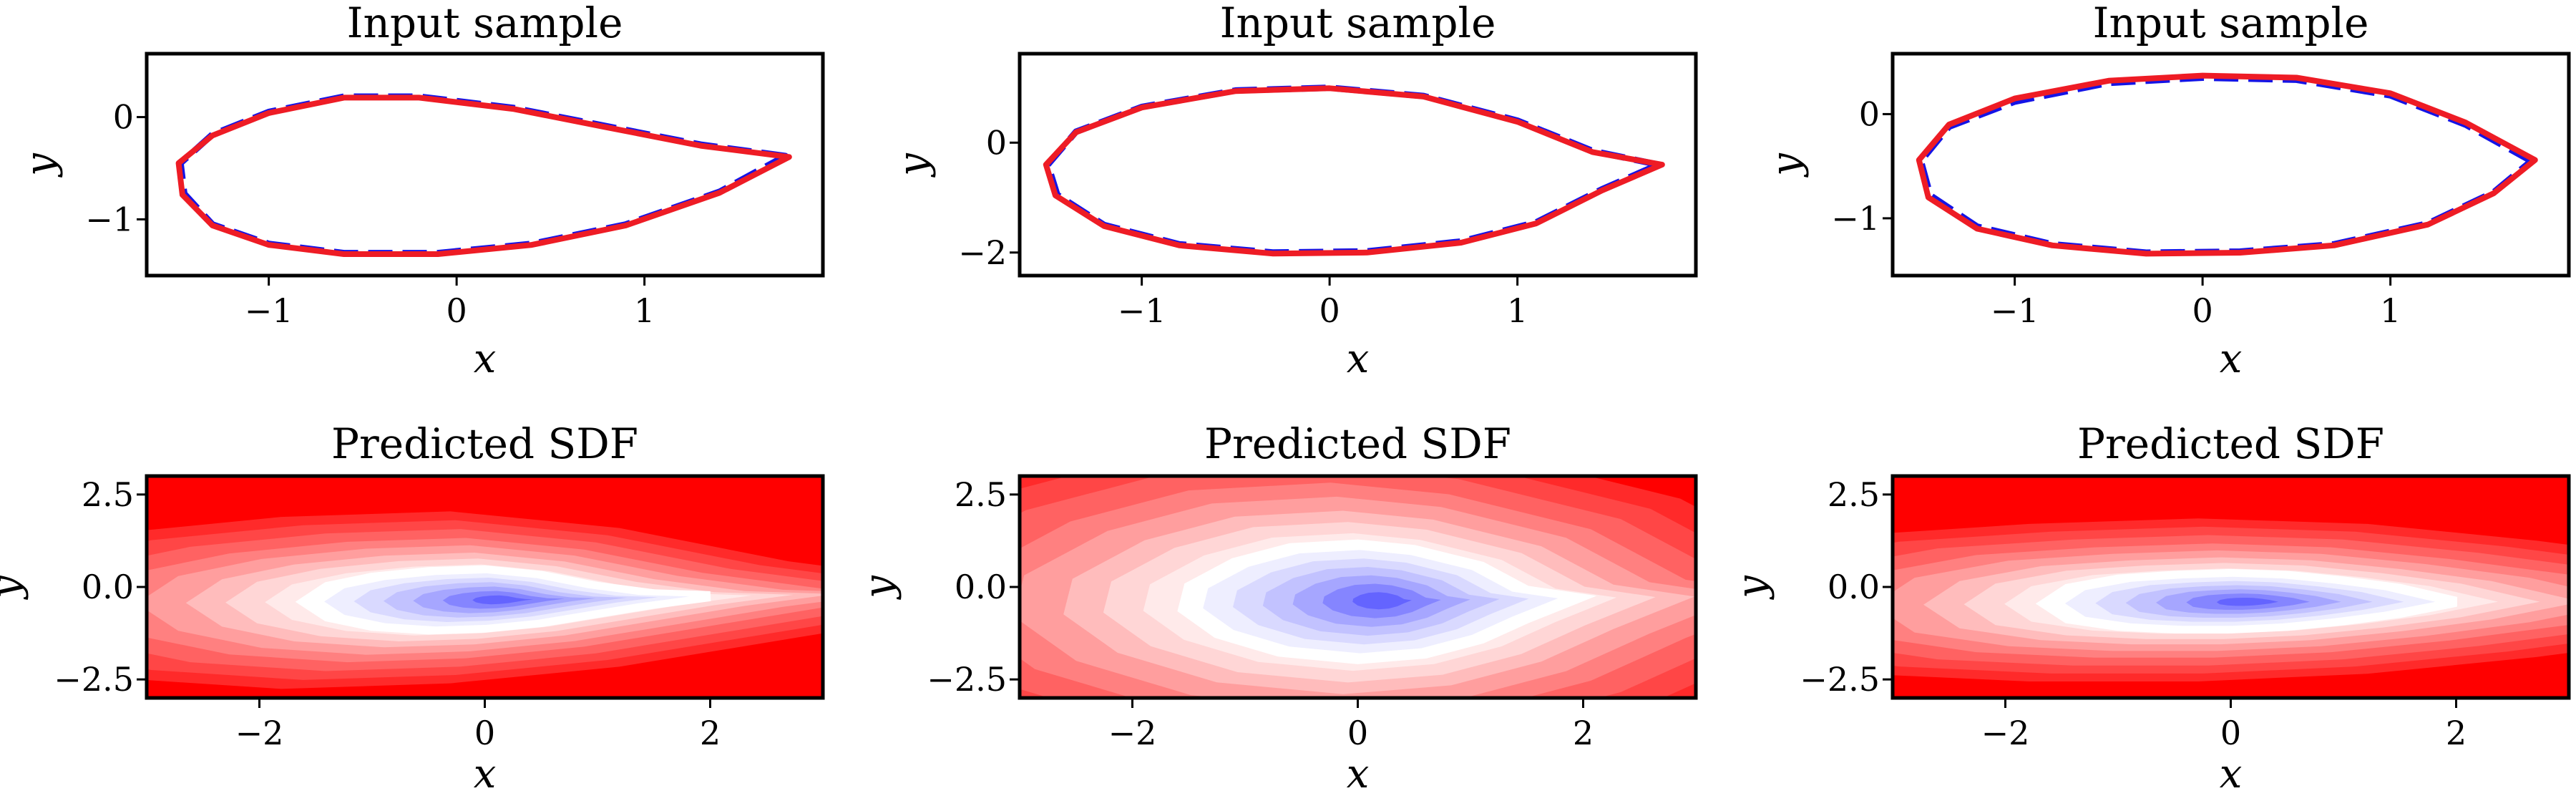  I want to click on panel-1: Input sample −1 0 1 0 −1 x y, so click(421, 191).